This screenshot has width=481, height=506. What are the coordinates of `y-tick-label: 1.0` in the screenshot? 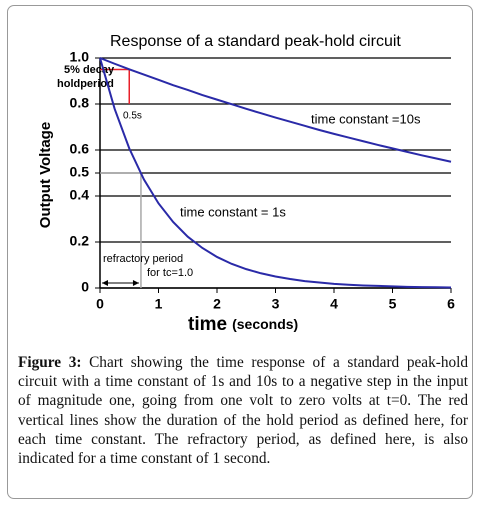 It's located at (80, 57).